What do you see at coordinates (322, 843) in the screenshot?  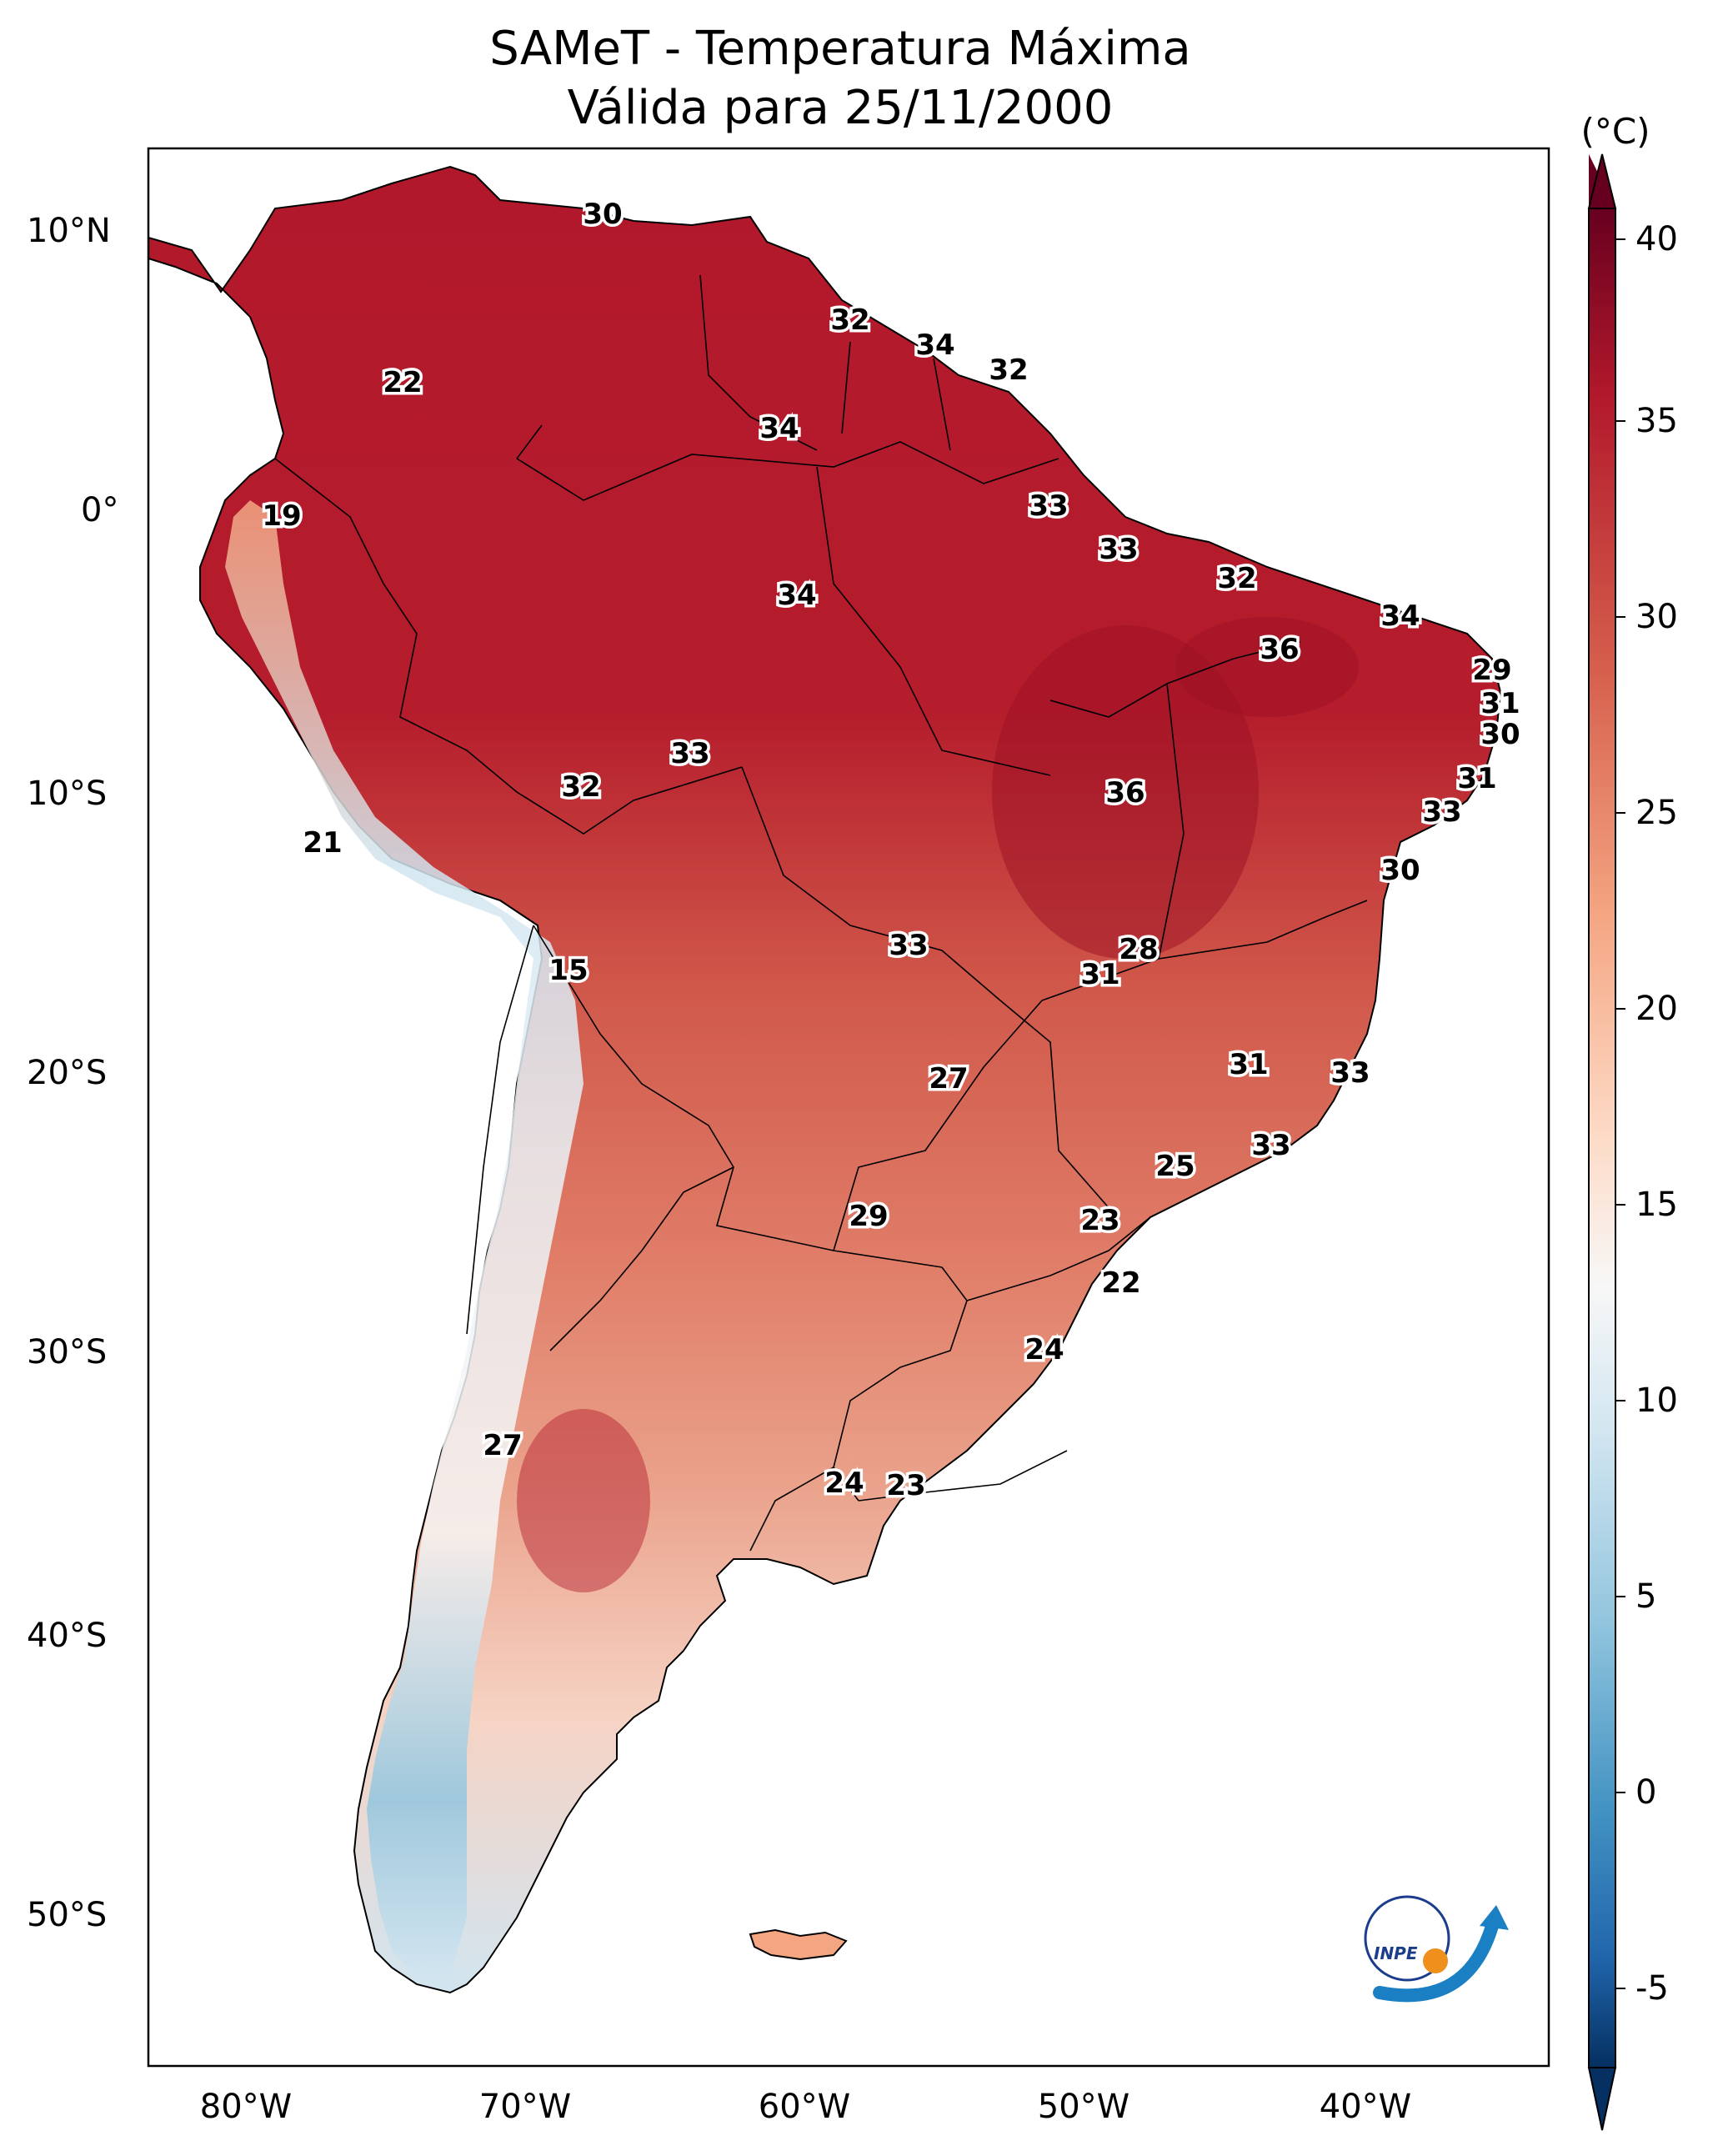 I see `contour-label: 21` at bounding box center [322, 843].